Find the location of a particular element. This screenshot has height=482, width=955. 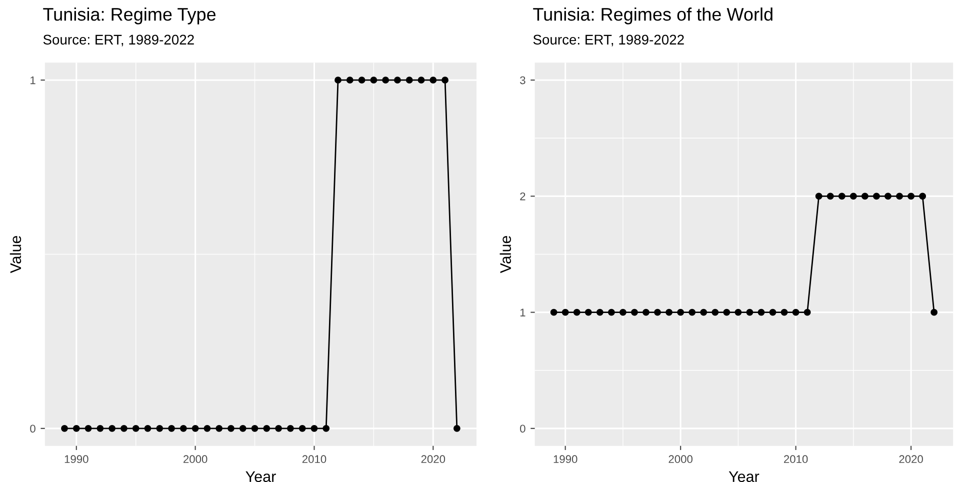

y-tick-label: 3 is located at coordinates (523, 80).